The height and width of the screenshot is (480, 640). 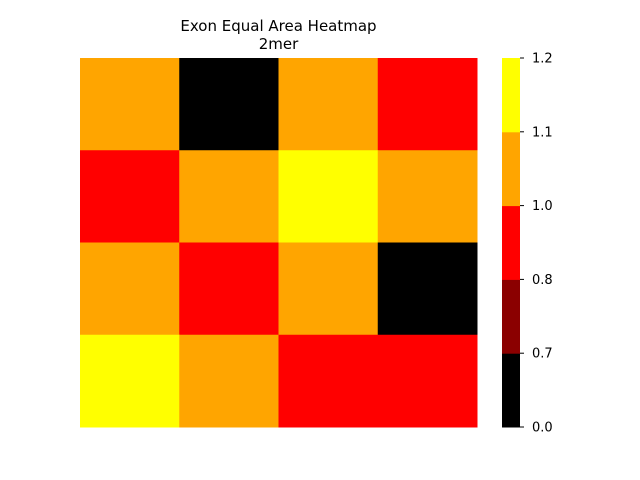 I want to click on heatmap-cell-r0-c3, so click(x=427, y=104).